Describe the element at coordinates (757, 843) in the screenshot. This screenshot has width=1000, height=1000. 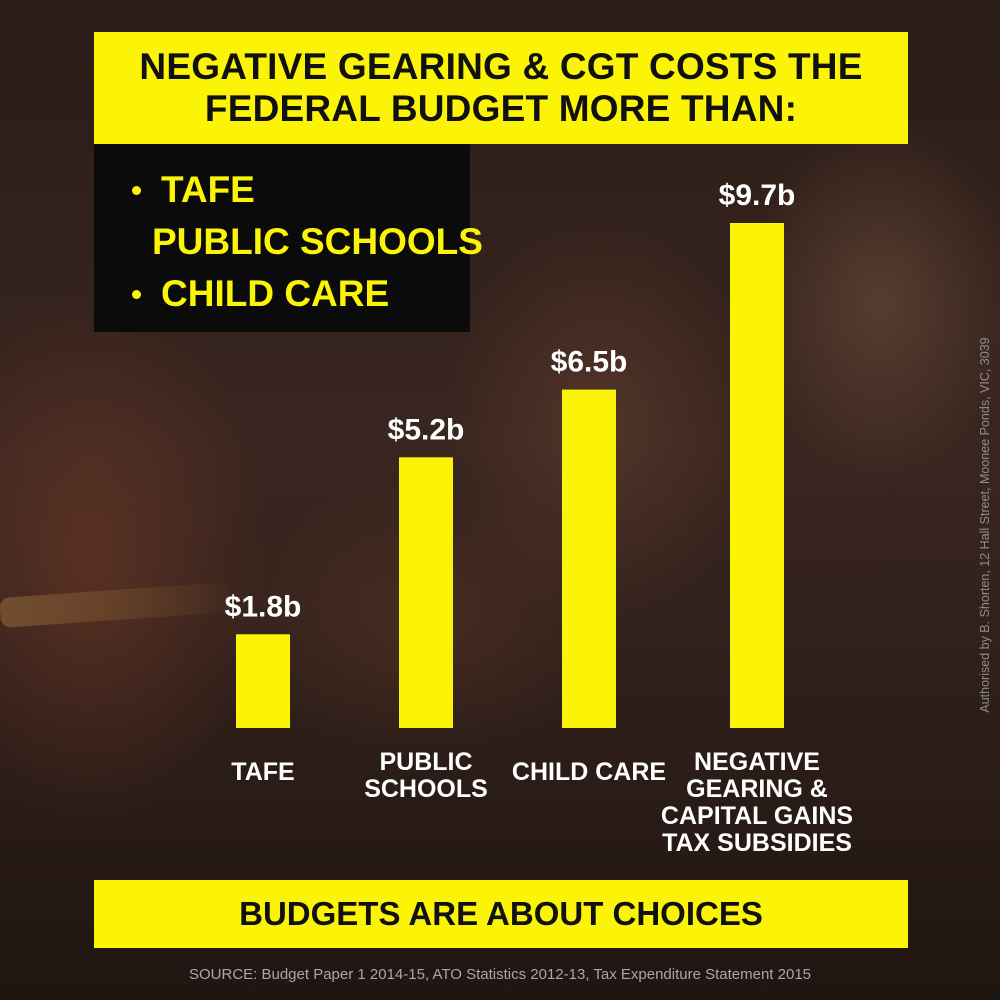
I see `category-label: TAX SUBSIDIES` at that location.